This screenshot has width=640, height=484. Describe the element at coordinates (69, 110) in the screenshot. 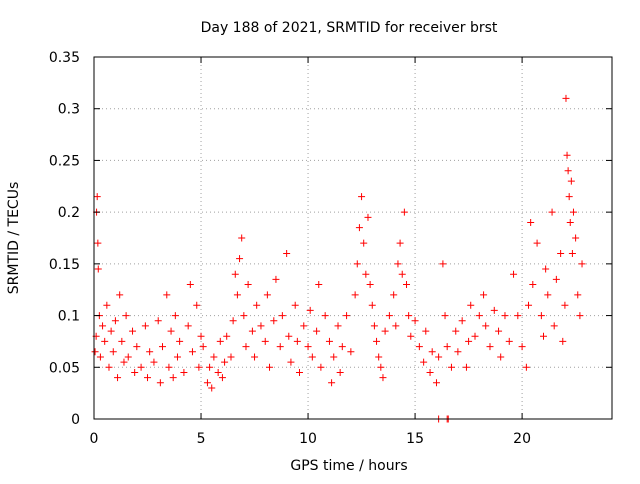

I see `y-tick-label: 0.3` at that location.